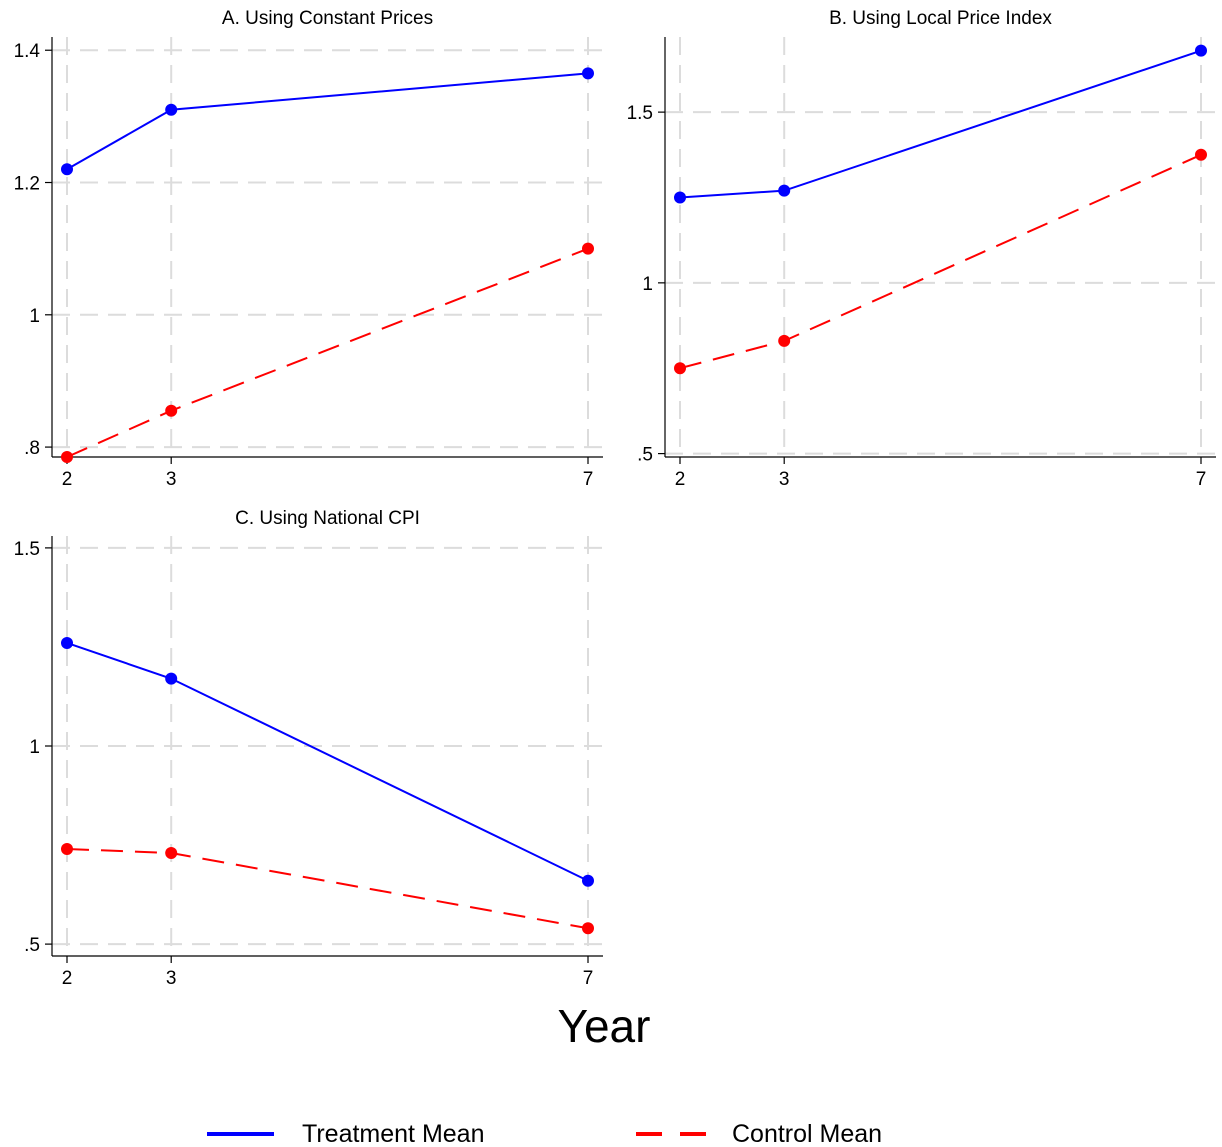  Describe the element at coordinates (27, 51) in the screenshot. I see `y-tick-label: 1.4` at that location.